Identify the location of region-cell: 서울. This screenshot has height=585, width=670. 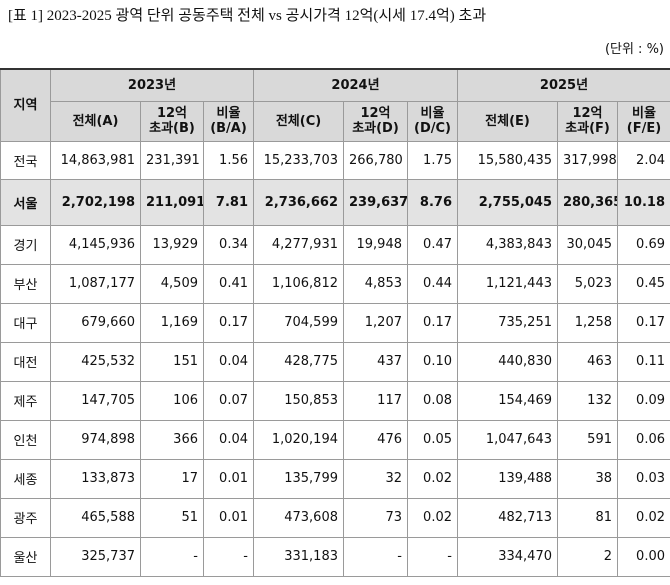
(25, 202).